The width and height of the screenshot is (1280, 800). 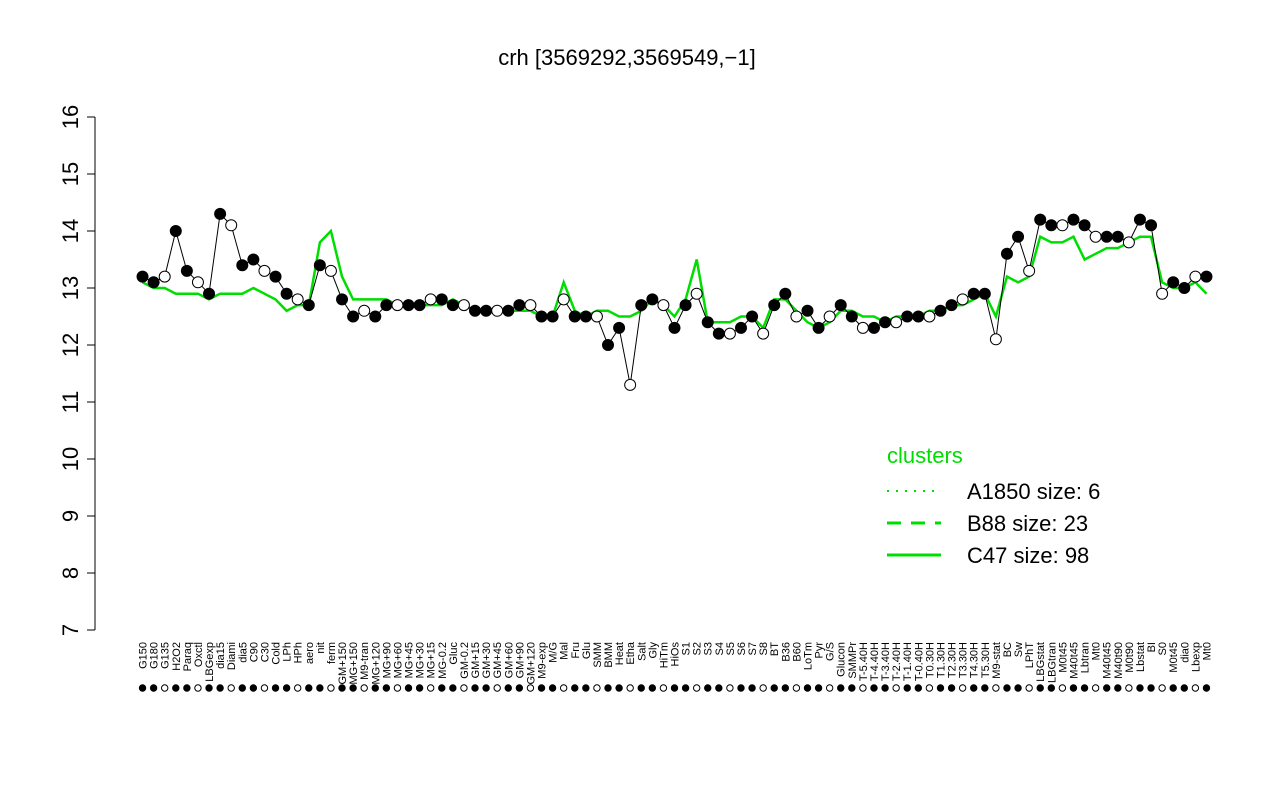 What do you see at coordinates (1052, 662) in the screenshot?
I see `x-tick-label: LBGtran` at bounding box center [1052, 662].